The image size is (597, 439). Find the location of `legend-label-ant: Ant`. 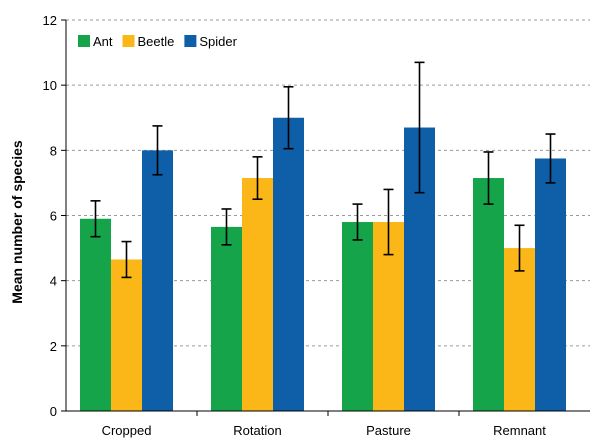

legend-label-ant: Ant is located at coordinates (103, 41).